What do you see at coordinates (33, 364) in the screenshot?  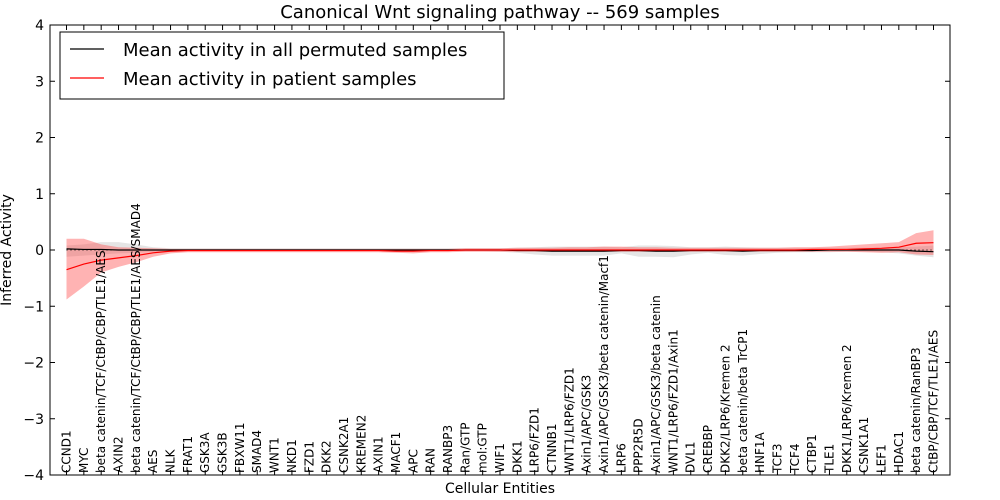 I see `y-tick-label: −2` at bounding box center [33, 364].